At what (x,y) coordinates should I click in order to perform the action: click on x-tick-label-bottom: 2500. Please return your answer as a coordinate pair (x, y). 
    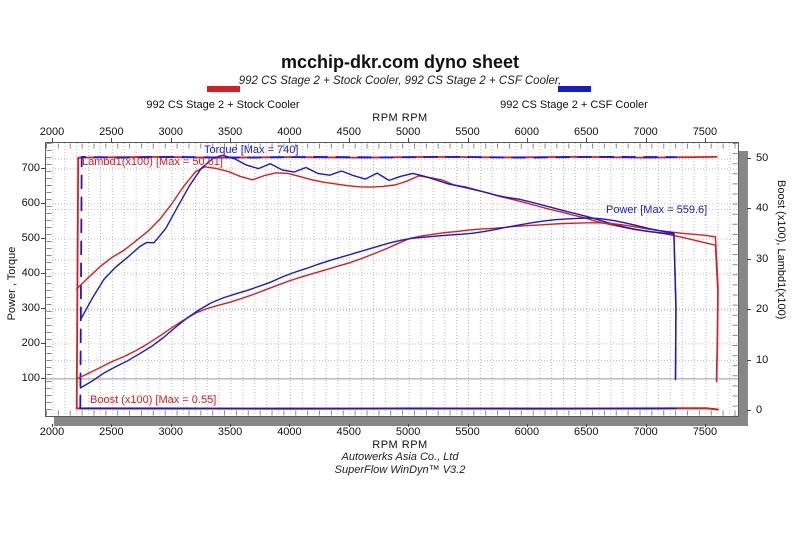
    Looking at the image, I should click on (111, 432).